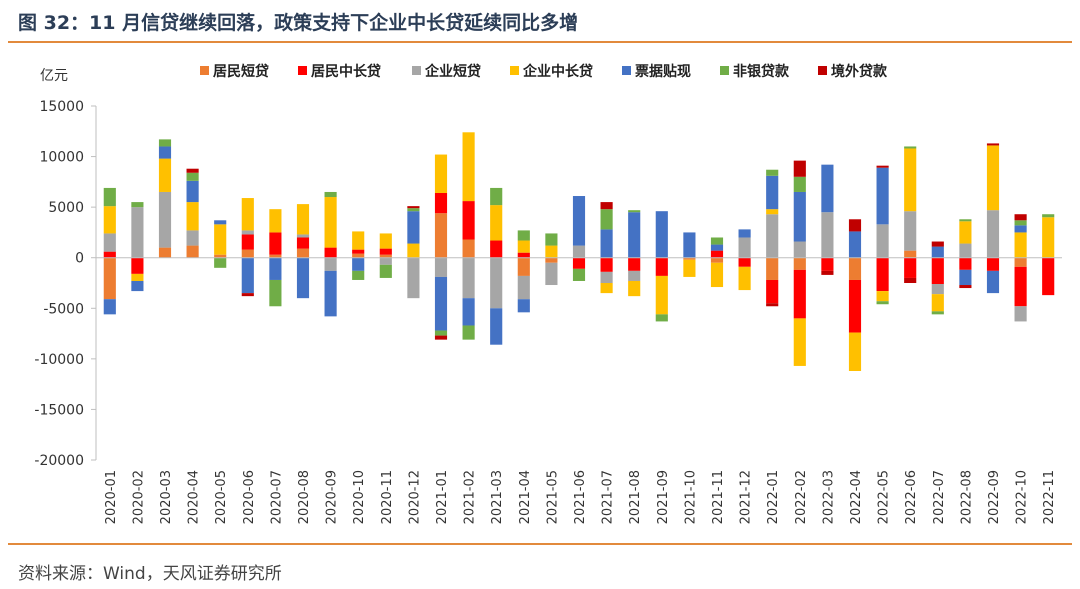  I want to click on x-tick-label: 2021-01, so click(442, 497).